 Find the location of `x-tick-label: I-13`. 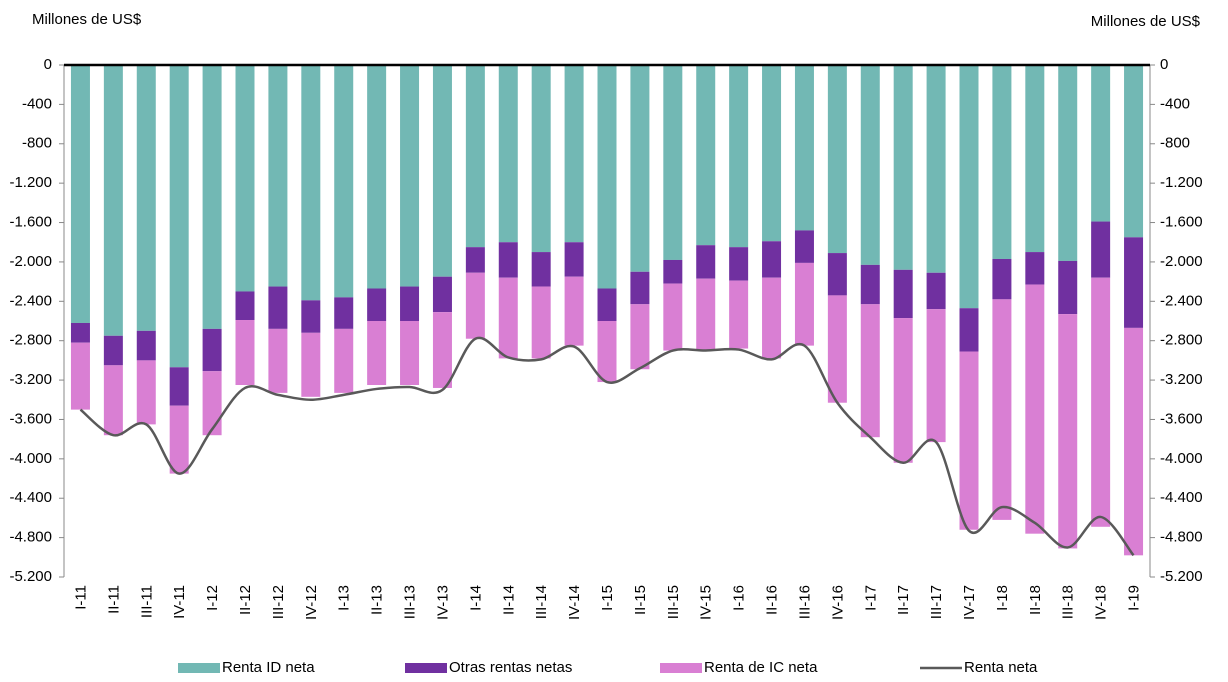

x-tick-label: I-13 is located at coordinates (344, 598).